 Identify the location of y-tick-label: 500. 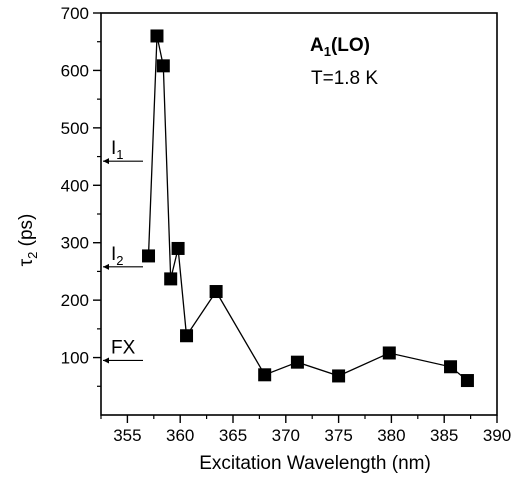
(75, 128).